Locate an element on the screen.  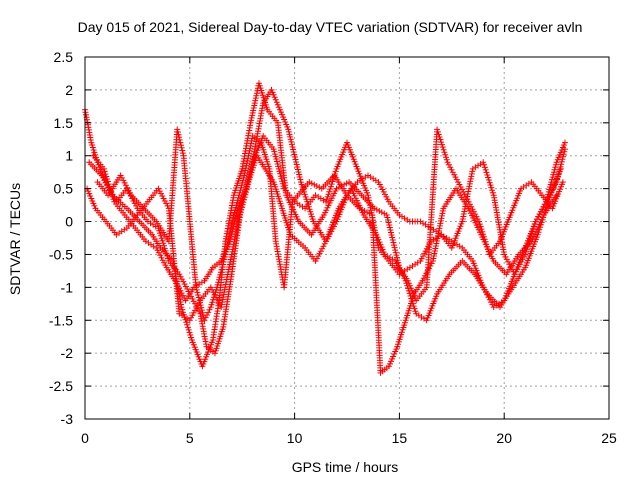
y-tick-label: -1.5 is located at coordinates (61, 320).